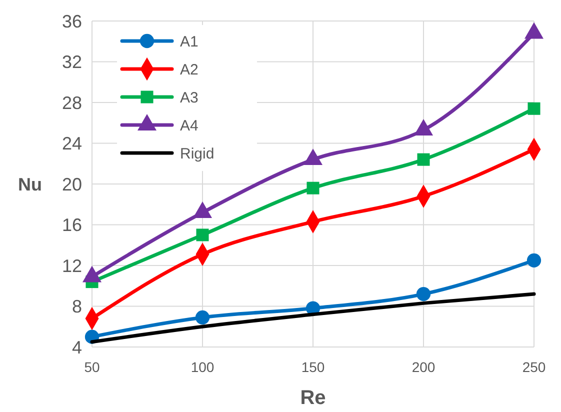 The width and height of the screenshot is (561, 412). I want to click on legend-label: A2, so click(189, 69).